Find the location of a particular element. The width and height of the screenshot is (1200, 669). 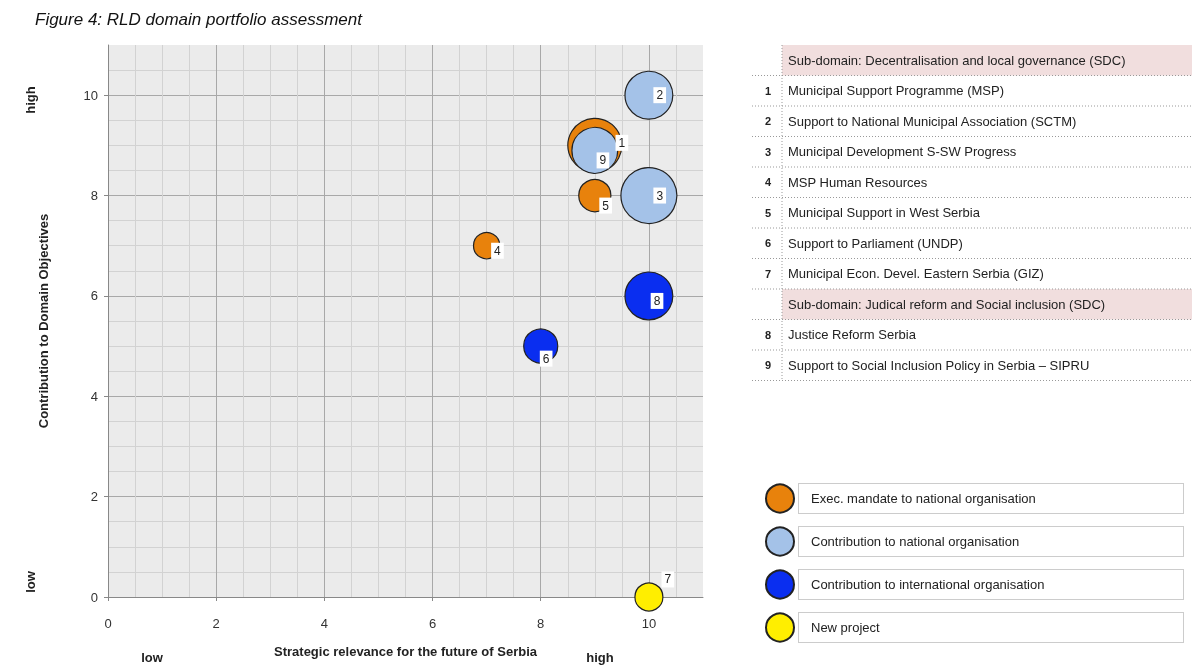

text: 3 Municipal Development S-SW Progress is located at coordinates (890, 152).